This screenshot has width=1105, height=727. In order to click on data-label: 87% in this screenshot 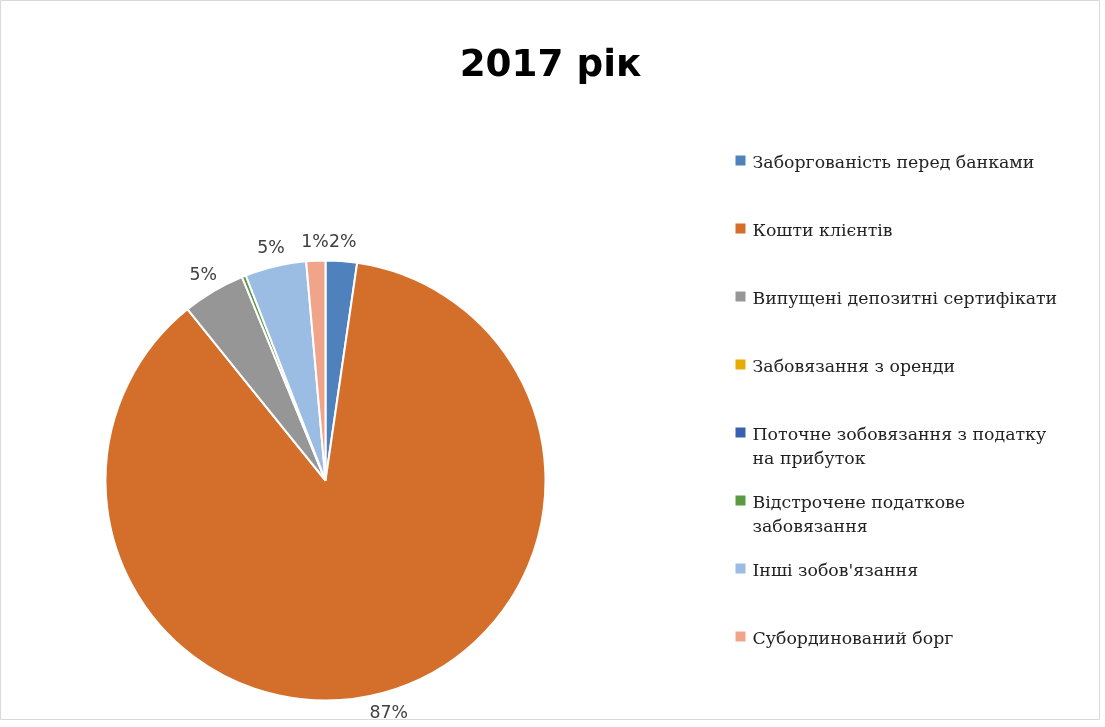, I will do `click(389, 711)`.